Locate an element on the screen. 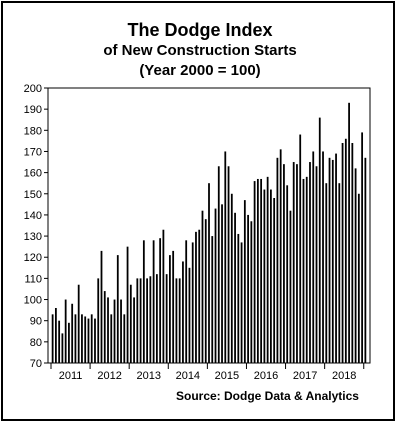  y-tick-label: 190 is located at coordinates (33, 110).